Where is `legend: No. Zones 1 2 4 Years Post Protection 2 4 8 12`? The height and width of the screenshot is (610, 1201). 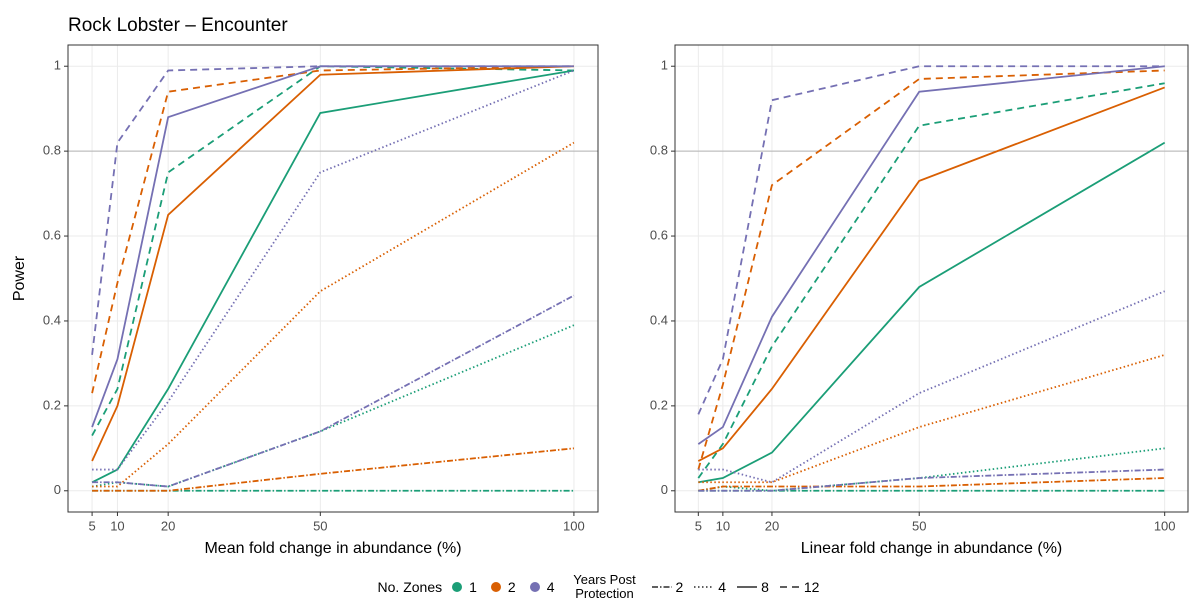
legend: No. Zones 1 2 4 Years Post Protection 2 4 8 12 is located at coordinates (600, 587).